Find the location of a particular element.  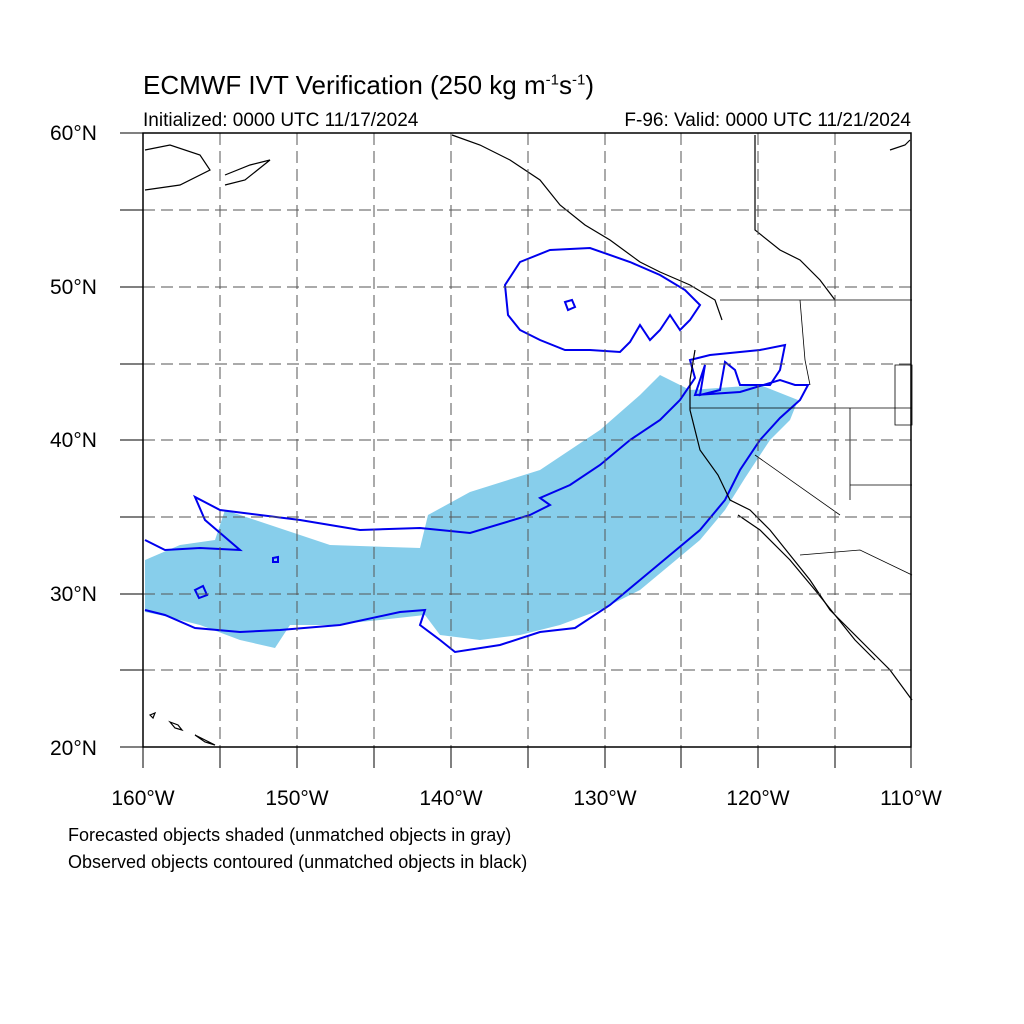

observed-ivt-contour-north-inner is located at coordinates (570, 305).